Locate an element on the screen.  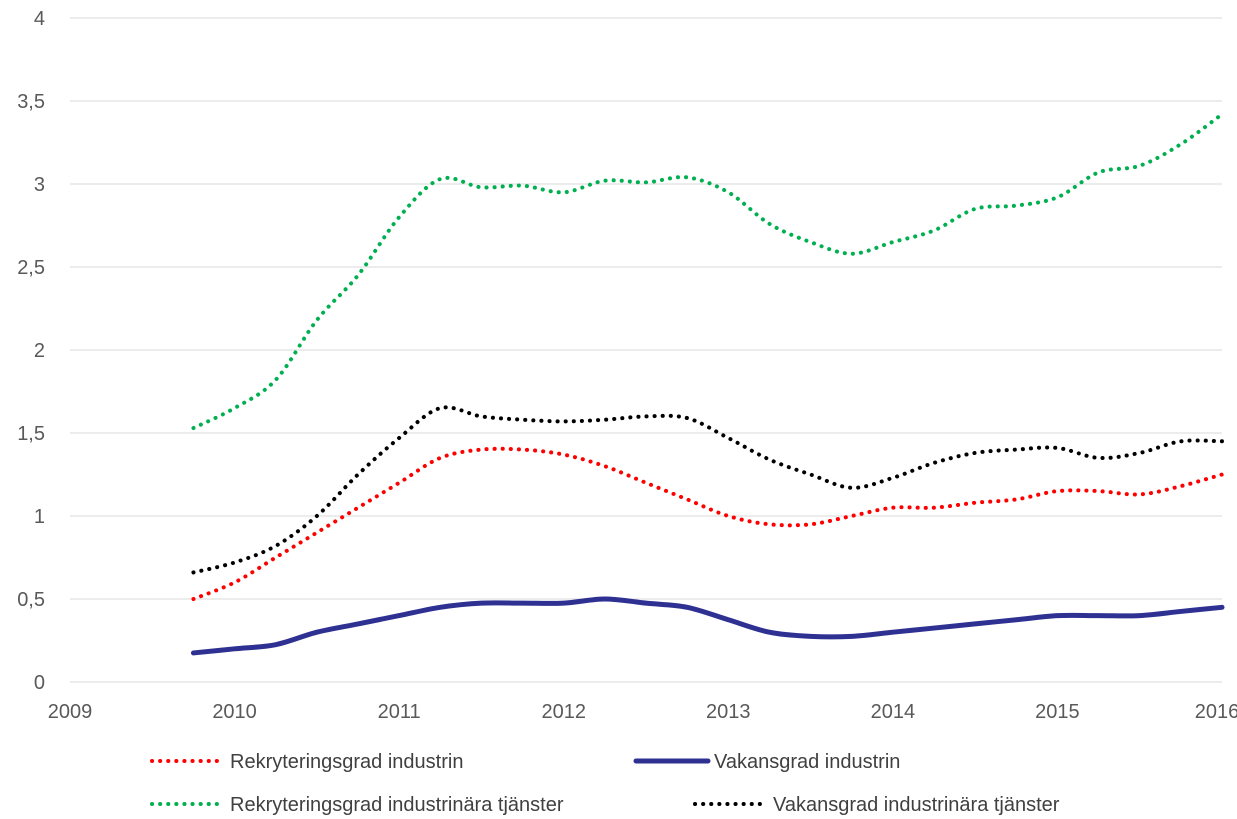
y-tick-label: 4 is located at coordinates (39, 19).